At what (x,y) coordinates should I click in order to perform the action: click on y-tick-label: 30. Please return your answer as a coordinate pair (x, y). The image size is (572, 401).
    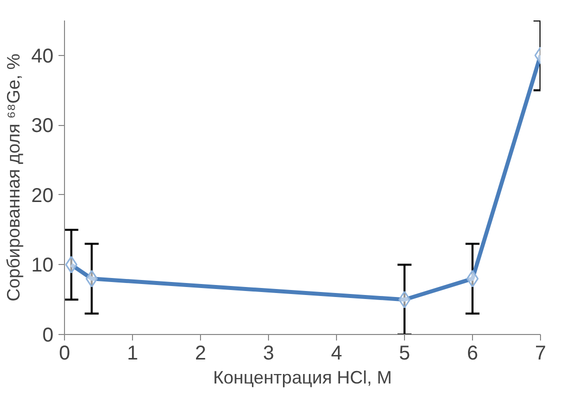
    Looking at the image, I should click on (42, 126).